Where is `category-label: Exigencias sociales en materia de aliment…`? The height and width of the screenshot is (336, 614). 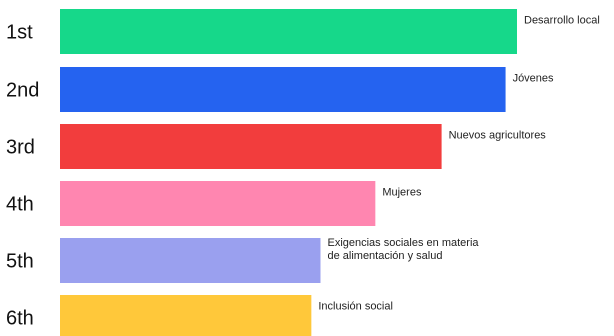
category-label: Exigencias sociales en materia de aliment… is located at coordinates (403, 249).